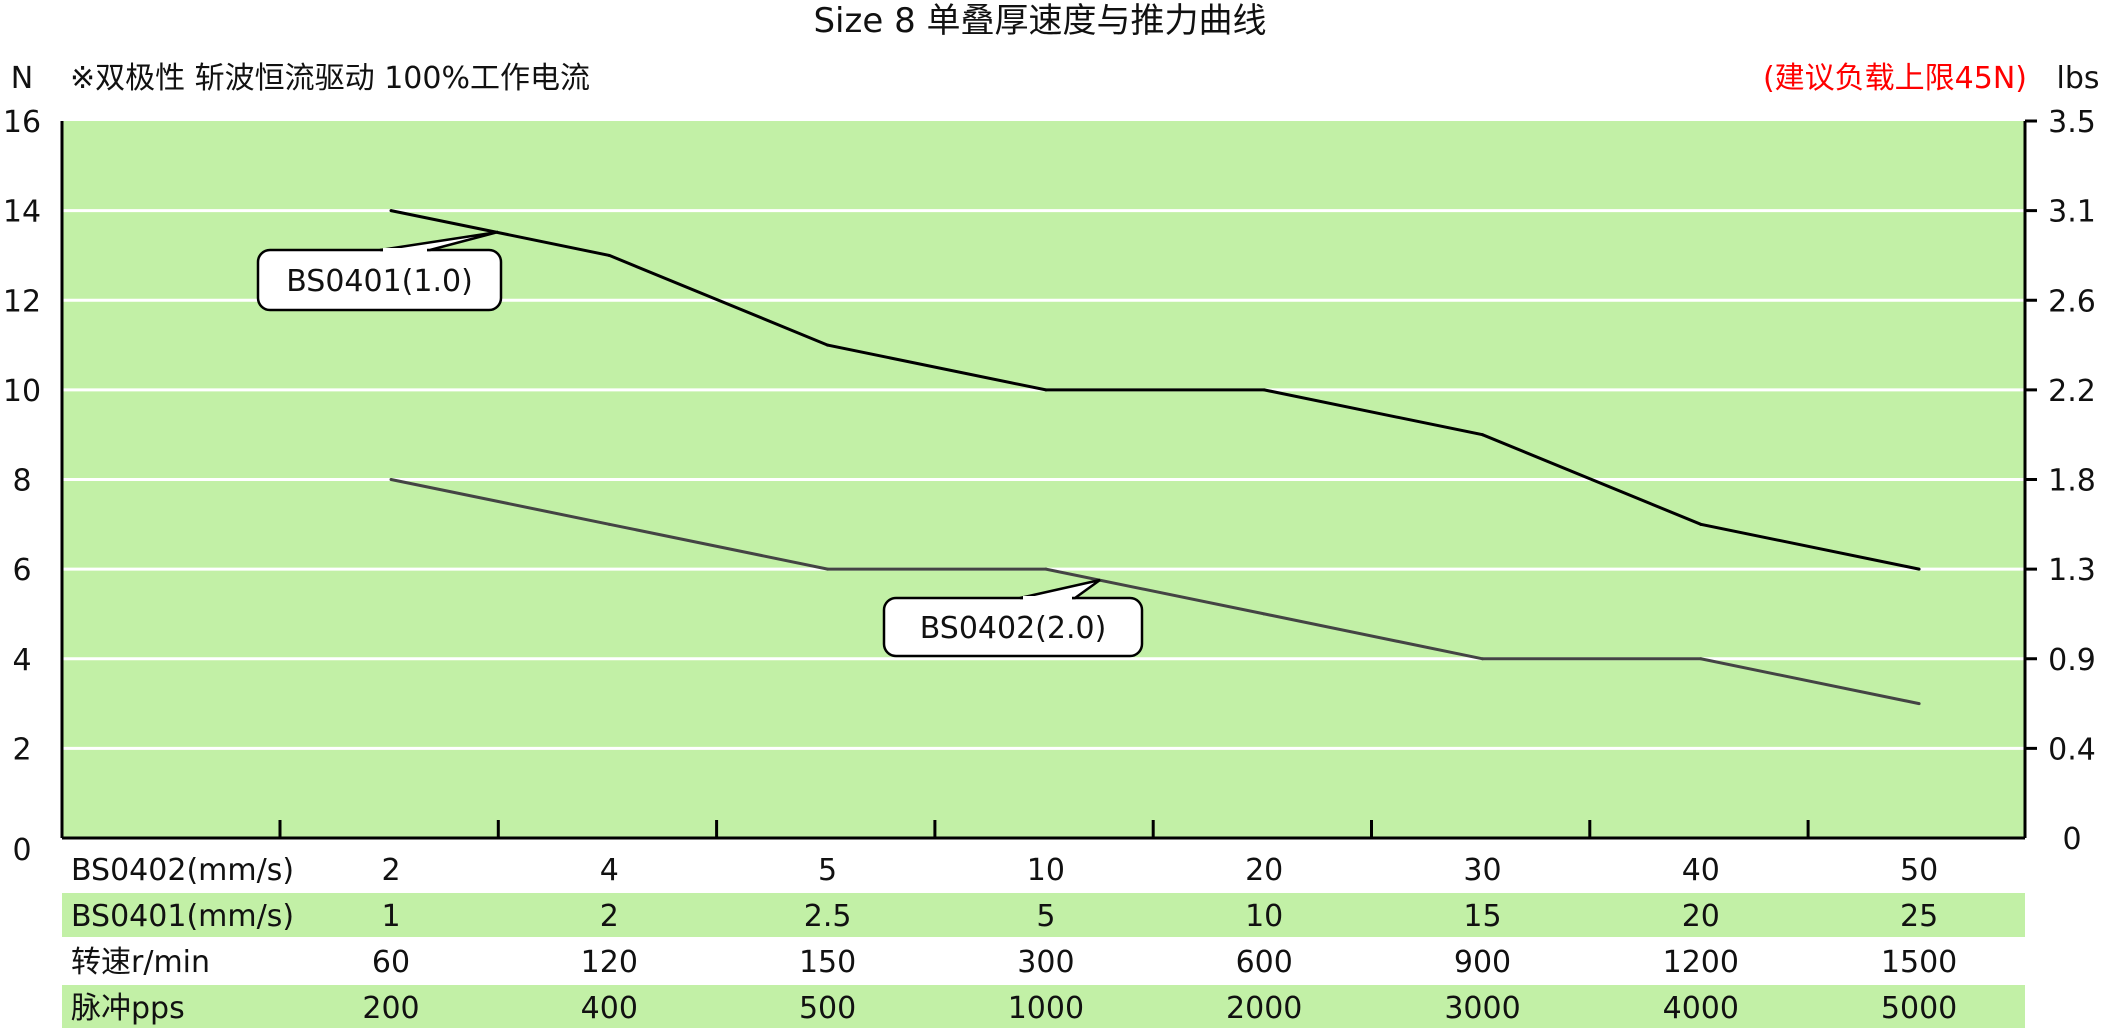 Image resolution: width=2102 pixels, height=1028 pixels. Describe the element at coordinates (21, 749) in the screenshot. I see `left-tick-label: 2` at that location.